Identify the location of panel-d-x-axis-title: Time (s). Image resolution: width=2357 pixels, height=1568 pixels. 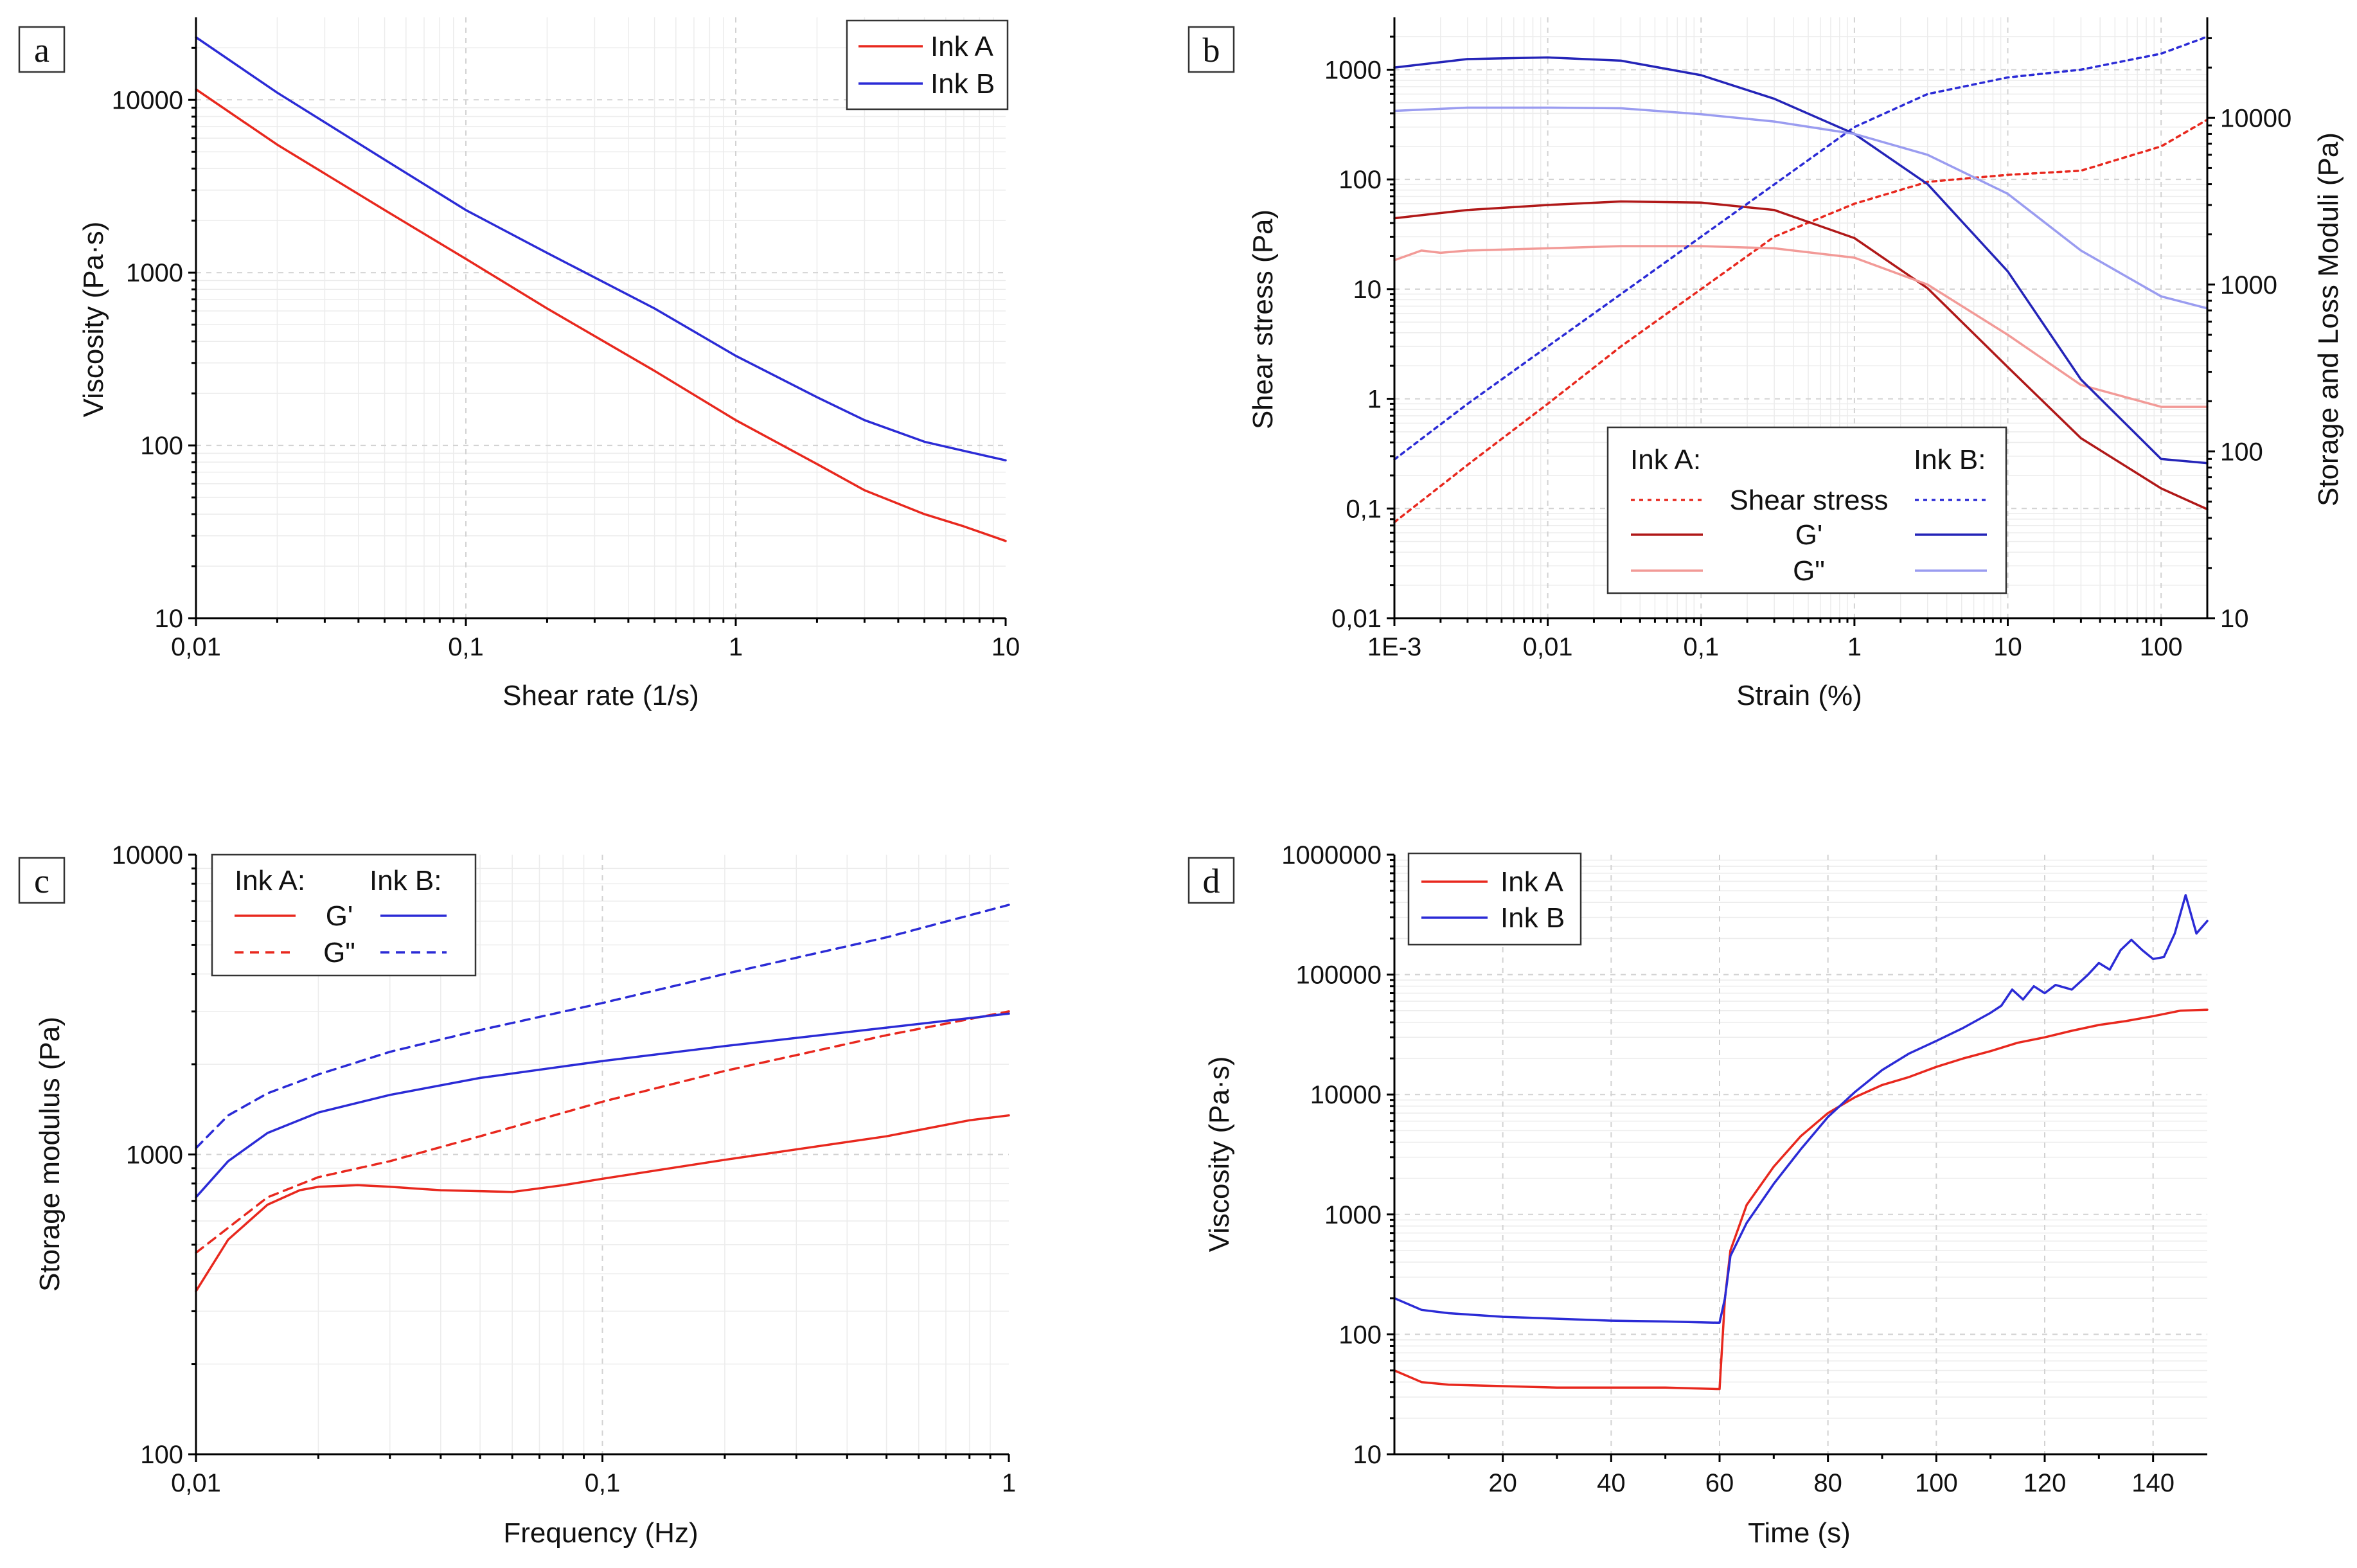
(1800, 1533).